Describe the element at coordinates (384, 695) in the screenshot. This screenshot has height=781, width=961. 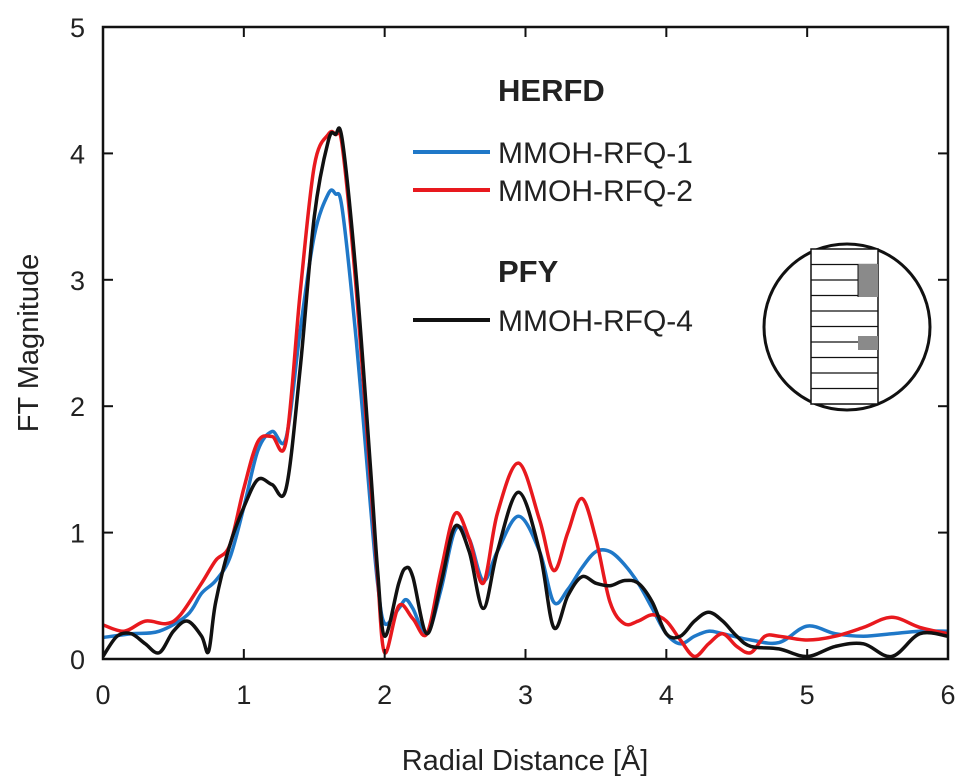
I see `x-tick-label: 2` at that location.